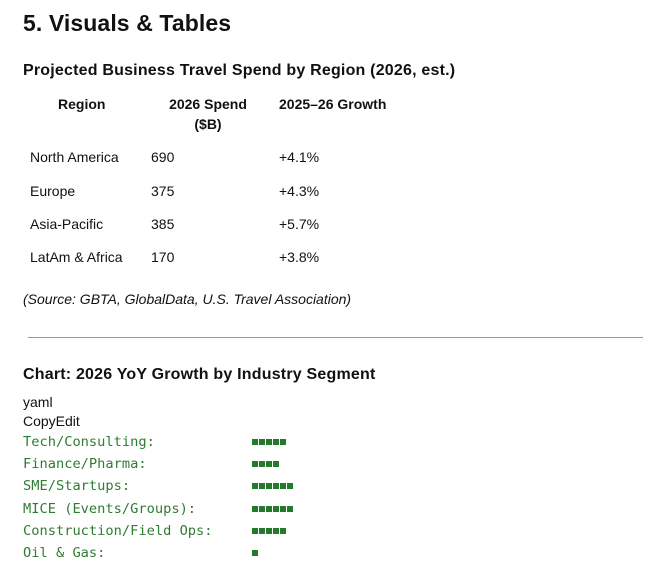  Describe the element at coordinates (233, 486) in the screenshot. I see `chart-row: SME/Startups:` at that location.